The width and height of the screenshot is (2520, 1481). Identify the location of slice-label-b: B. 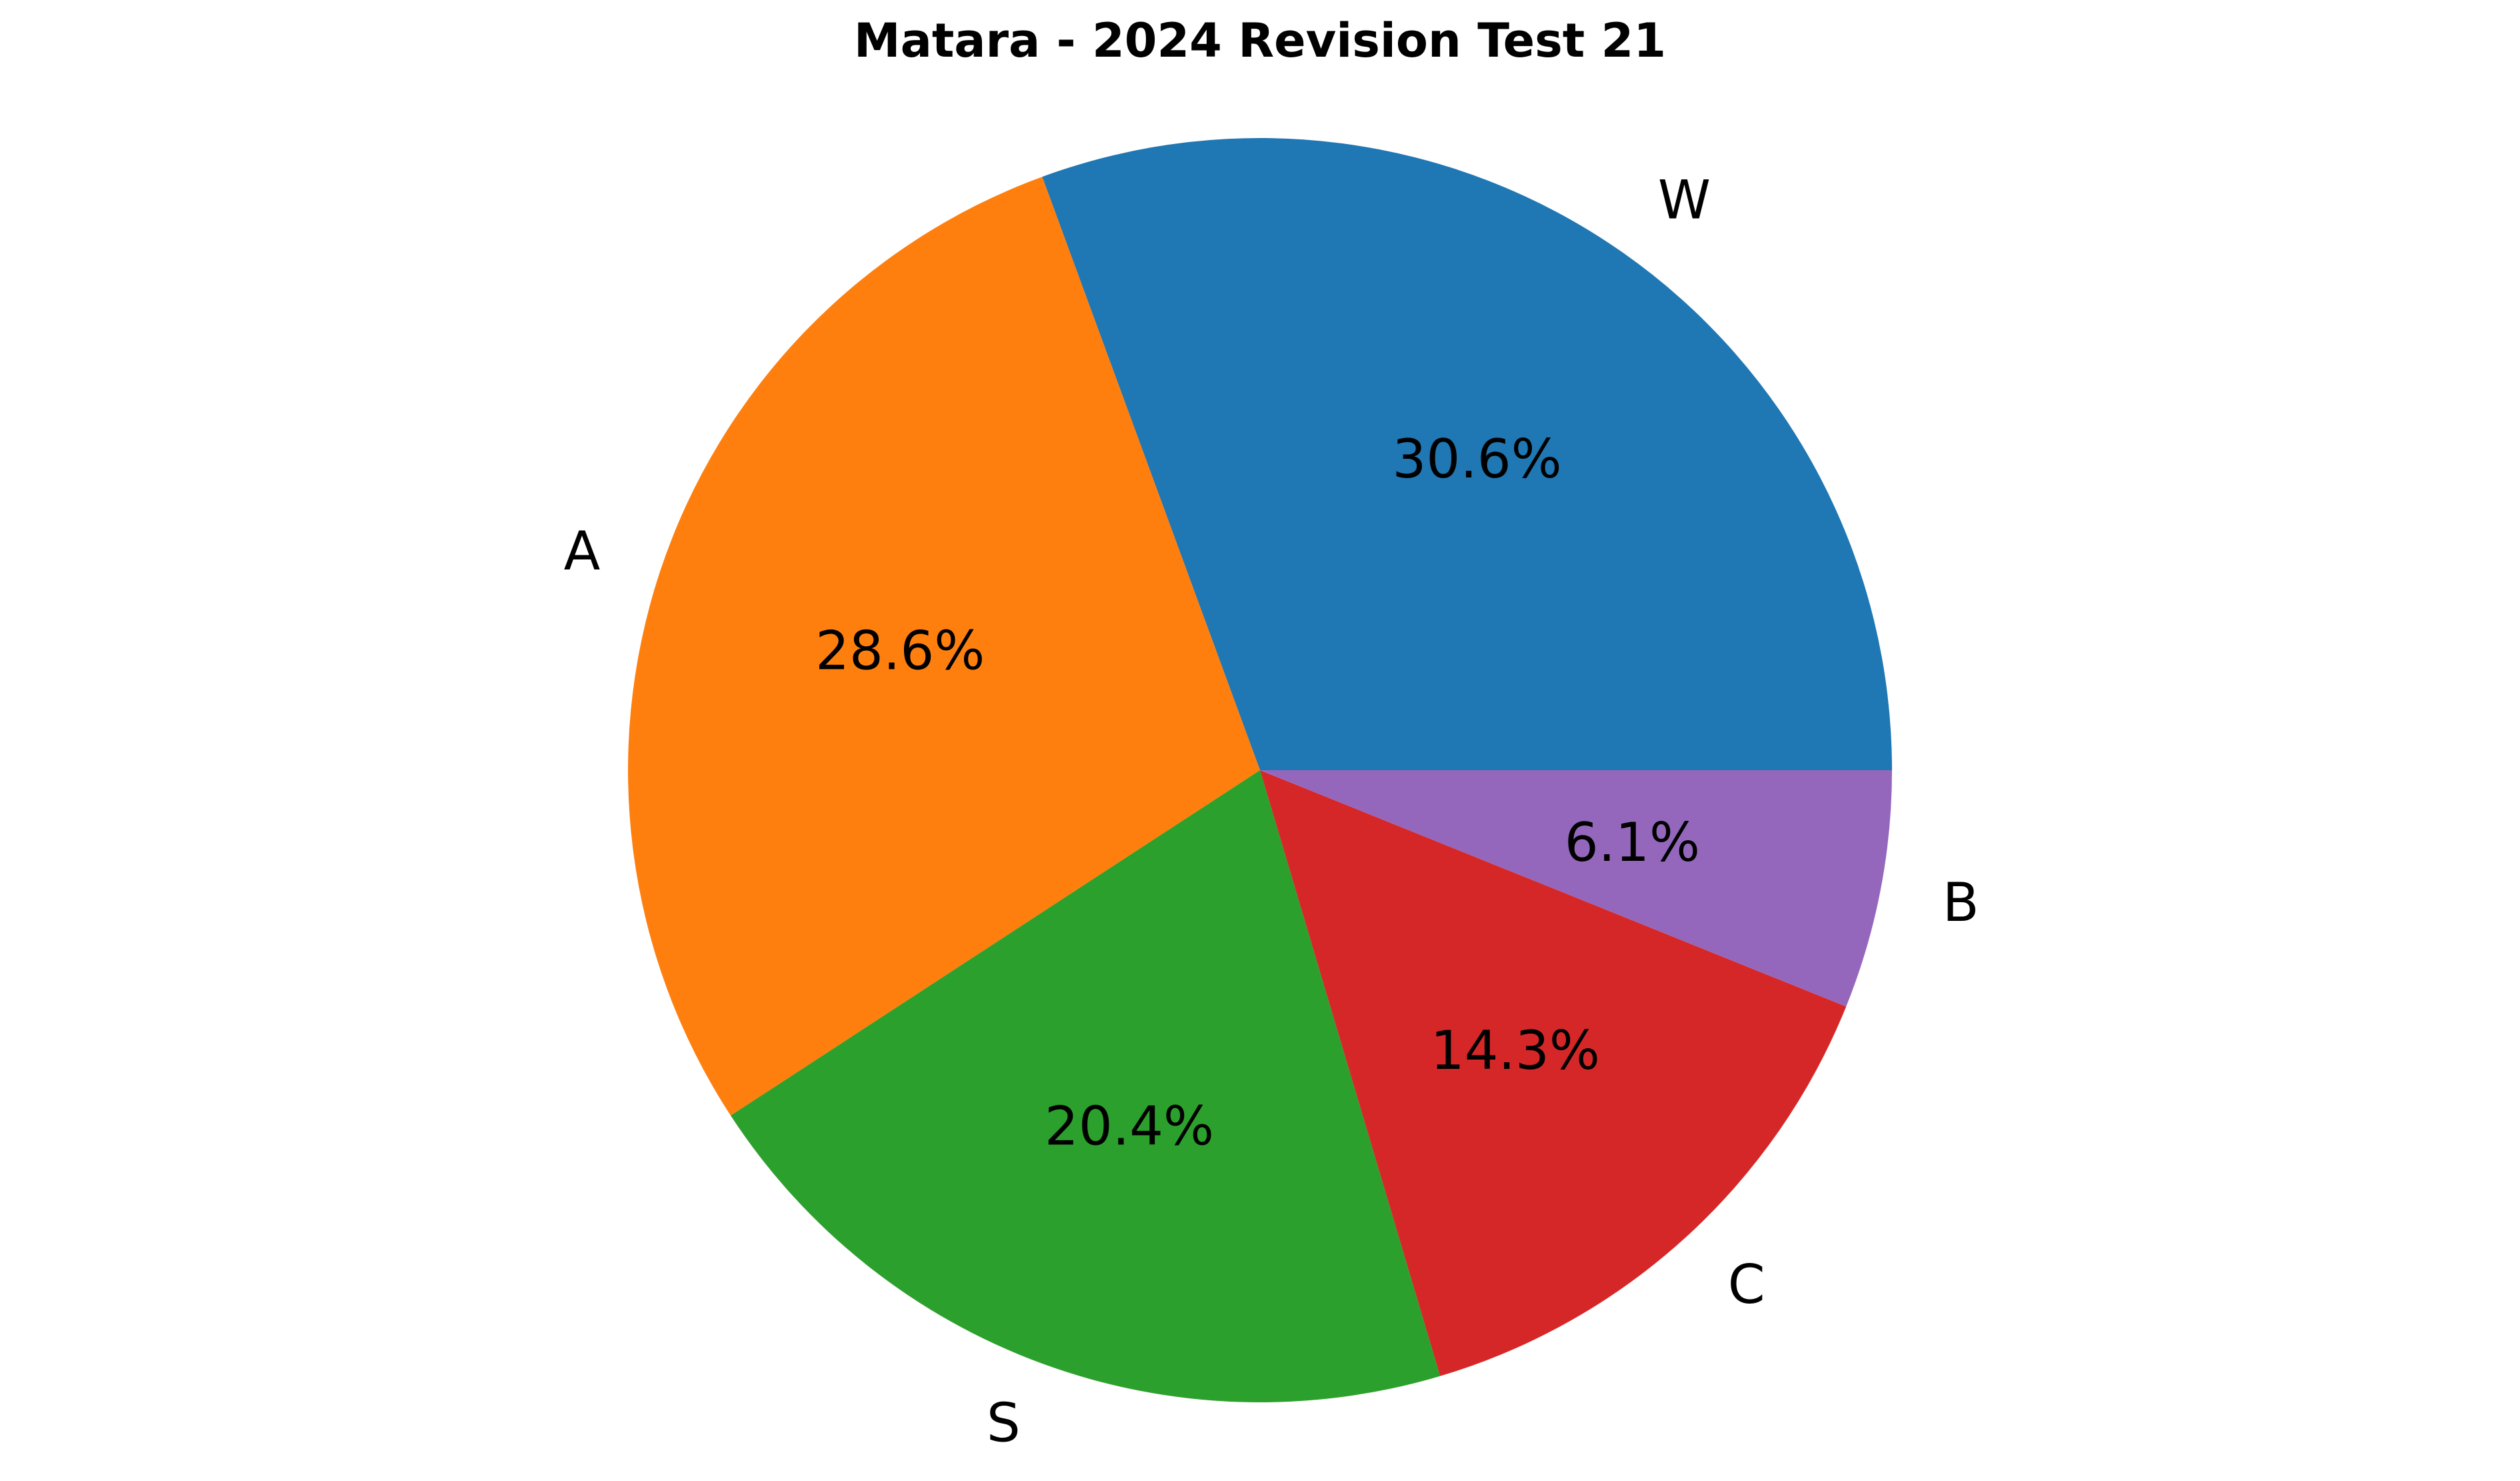
(1961, 903).